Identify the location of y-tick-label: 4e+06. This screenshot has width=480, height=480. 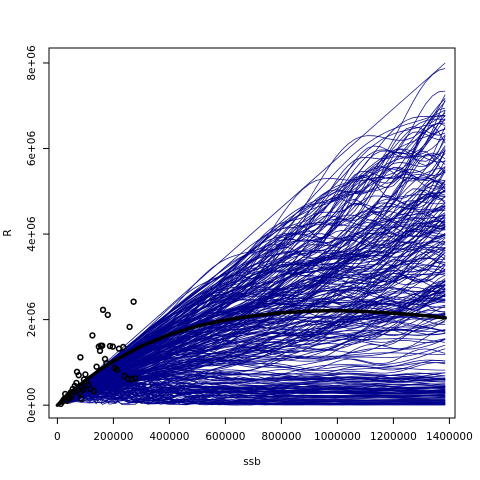
(32, 234).